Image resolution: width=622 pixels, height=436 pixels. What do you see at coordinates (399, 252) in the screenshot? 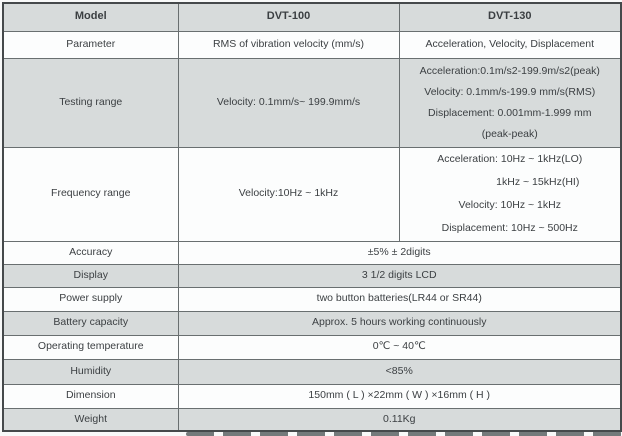
I see `row-accuracy-value: ±5% ± 2digits` at bounding box center [399, 252].